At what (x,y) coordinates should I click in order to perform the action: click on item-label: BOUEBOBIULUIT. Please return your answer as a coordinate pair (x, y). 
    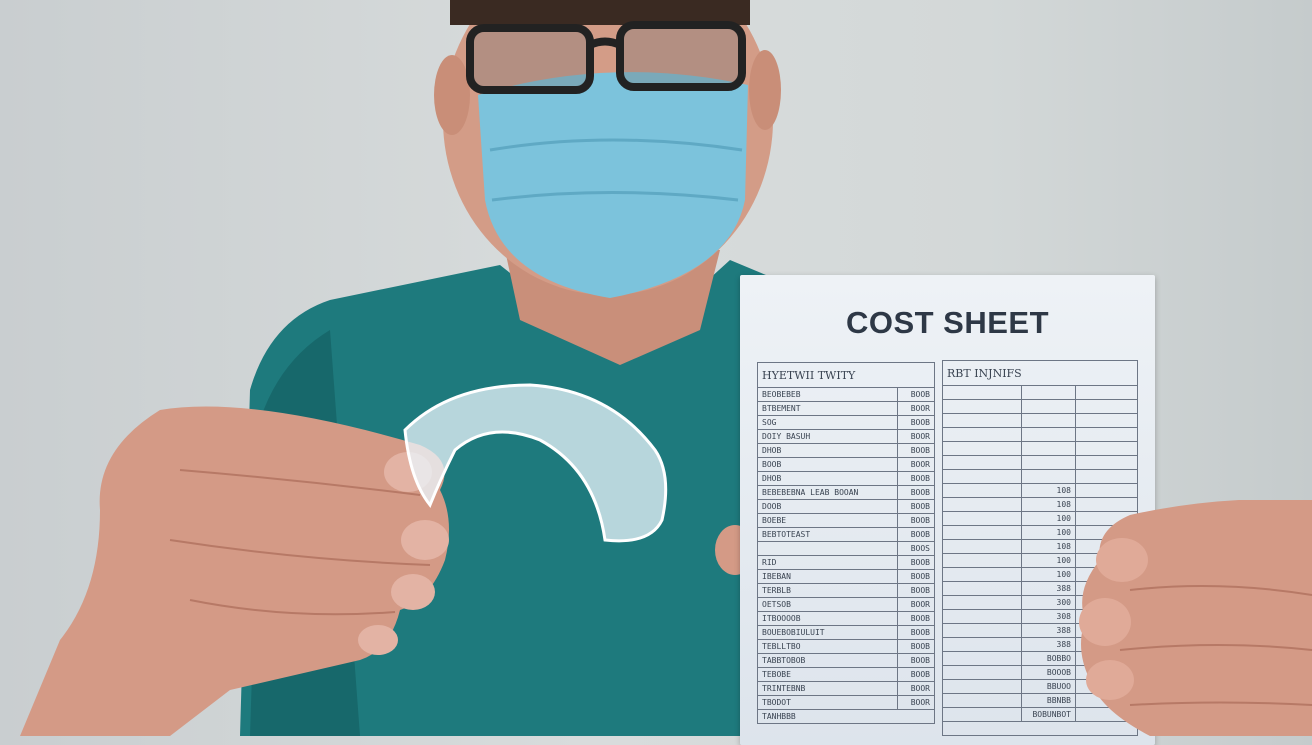
    Looking at the image, I should click on (827, 632).